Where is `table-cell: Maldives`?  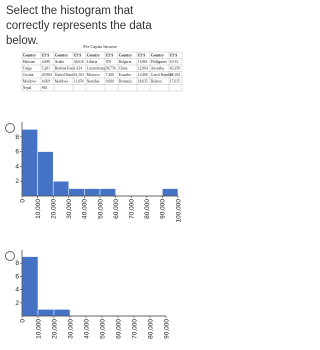 table-cell: Maldives is located at coordinates (62, 82).